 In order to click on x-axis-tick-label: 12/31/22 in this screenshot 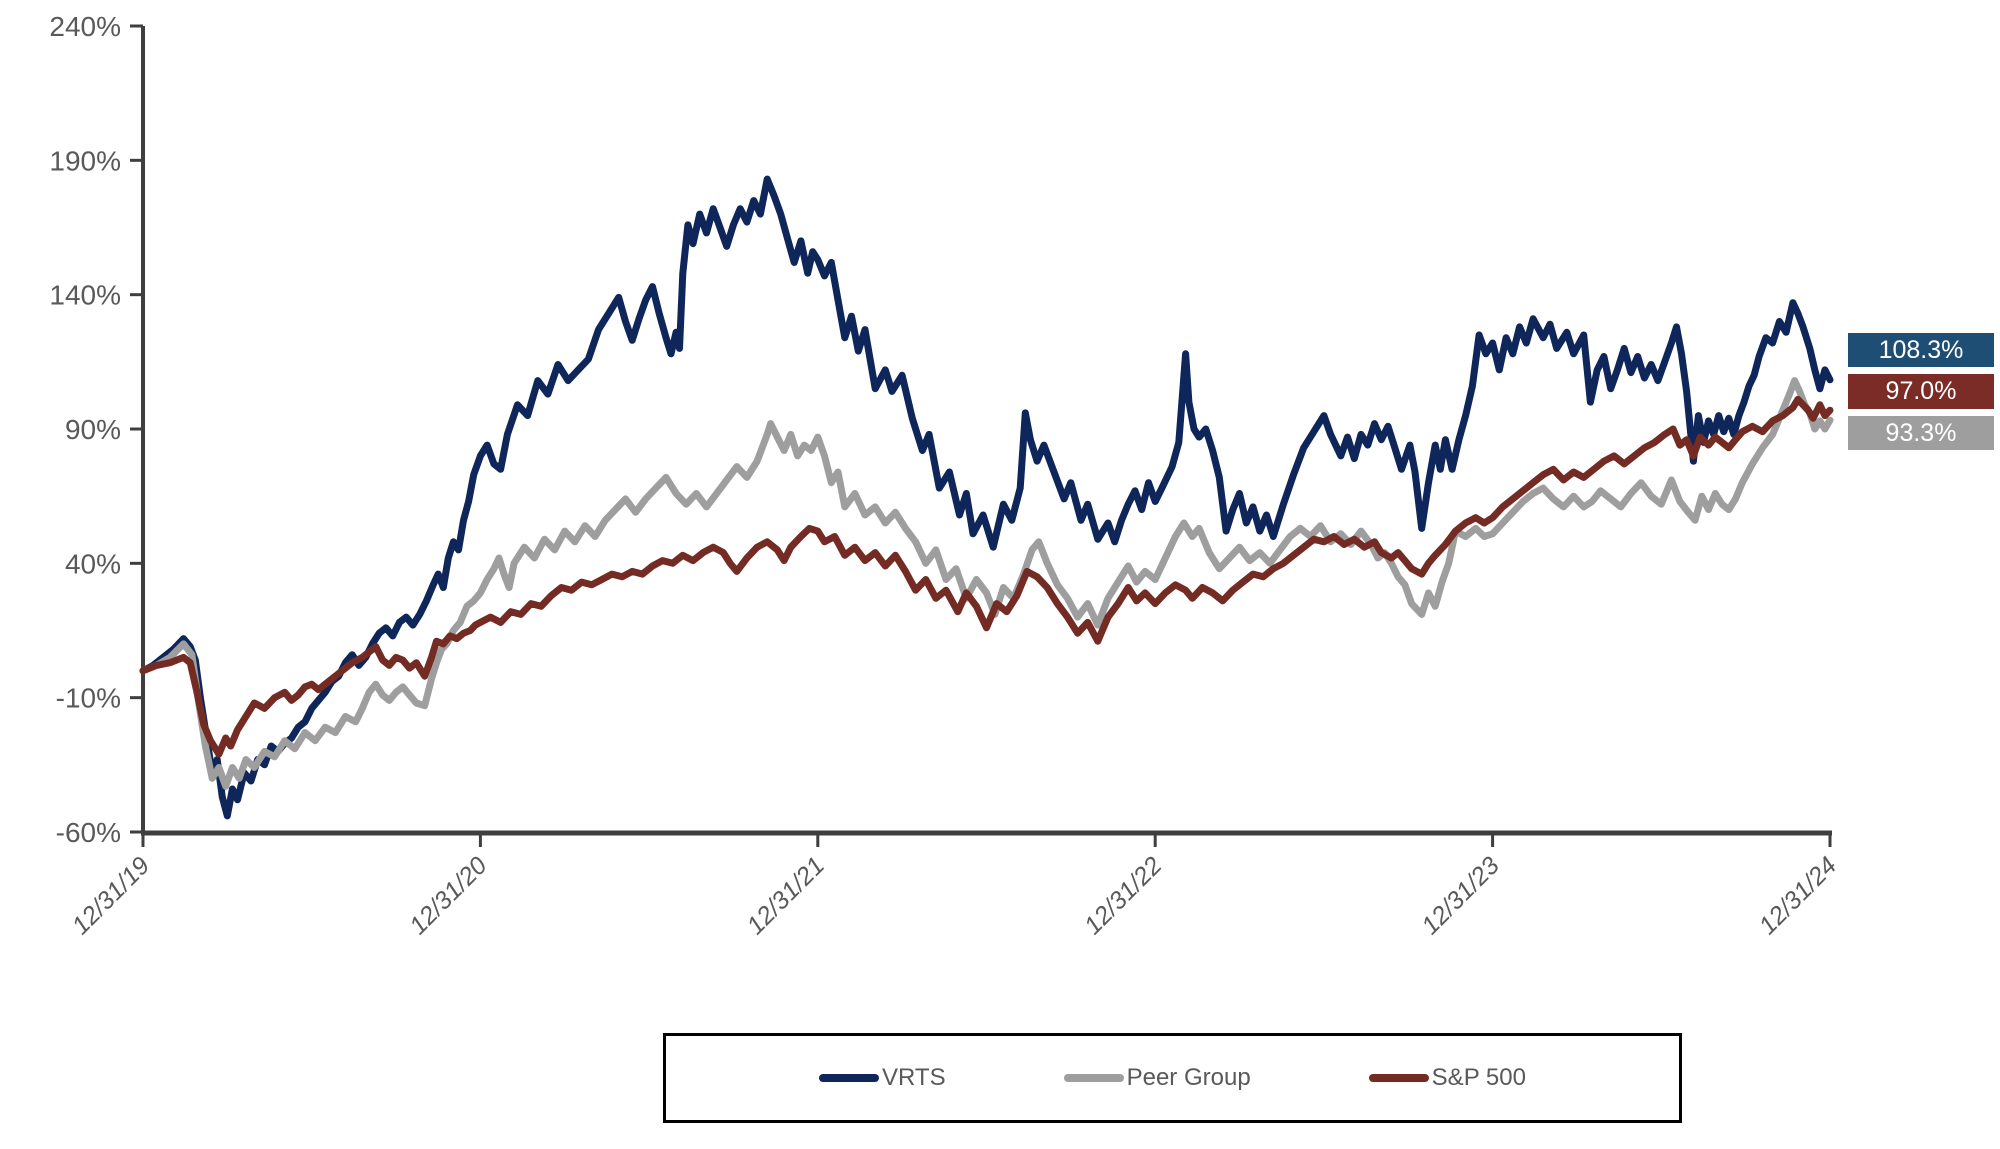, I will do `click(1123, 895)`.